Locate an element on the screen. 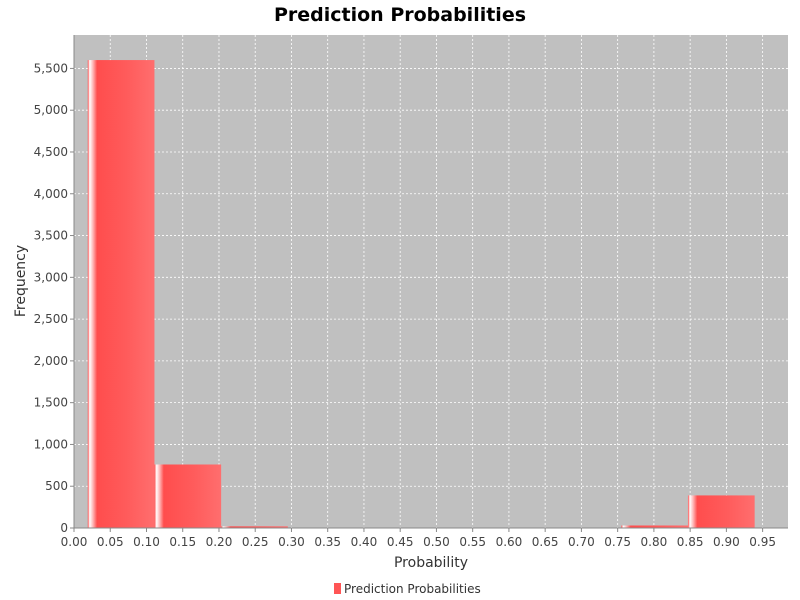 This screenshot has width=800, height=600. x-axis-label: Probability is located at coordinates (431, 563).